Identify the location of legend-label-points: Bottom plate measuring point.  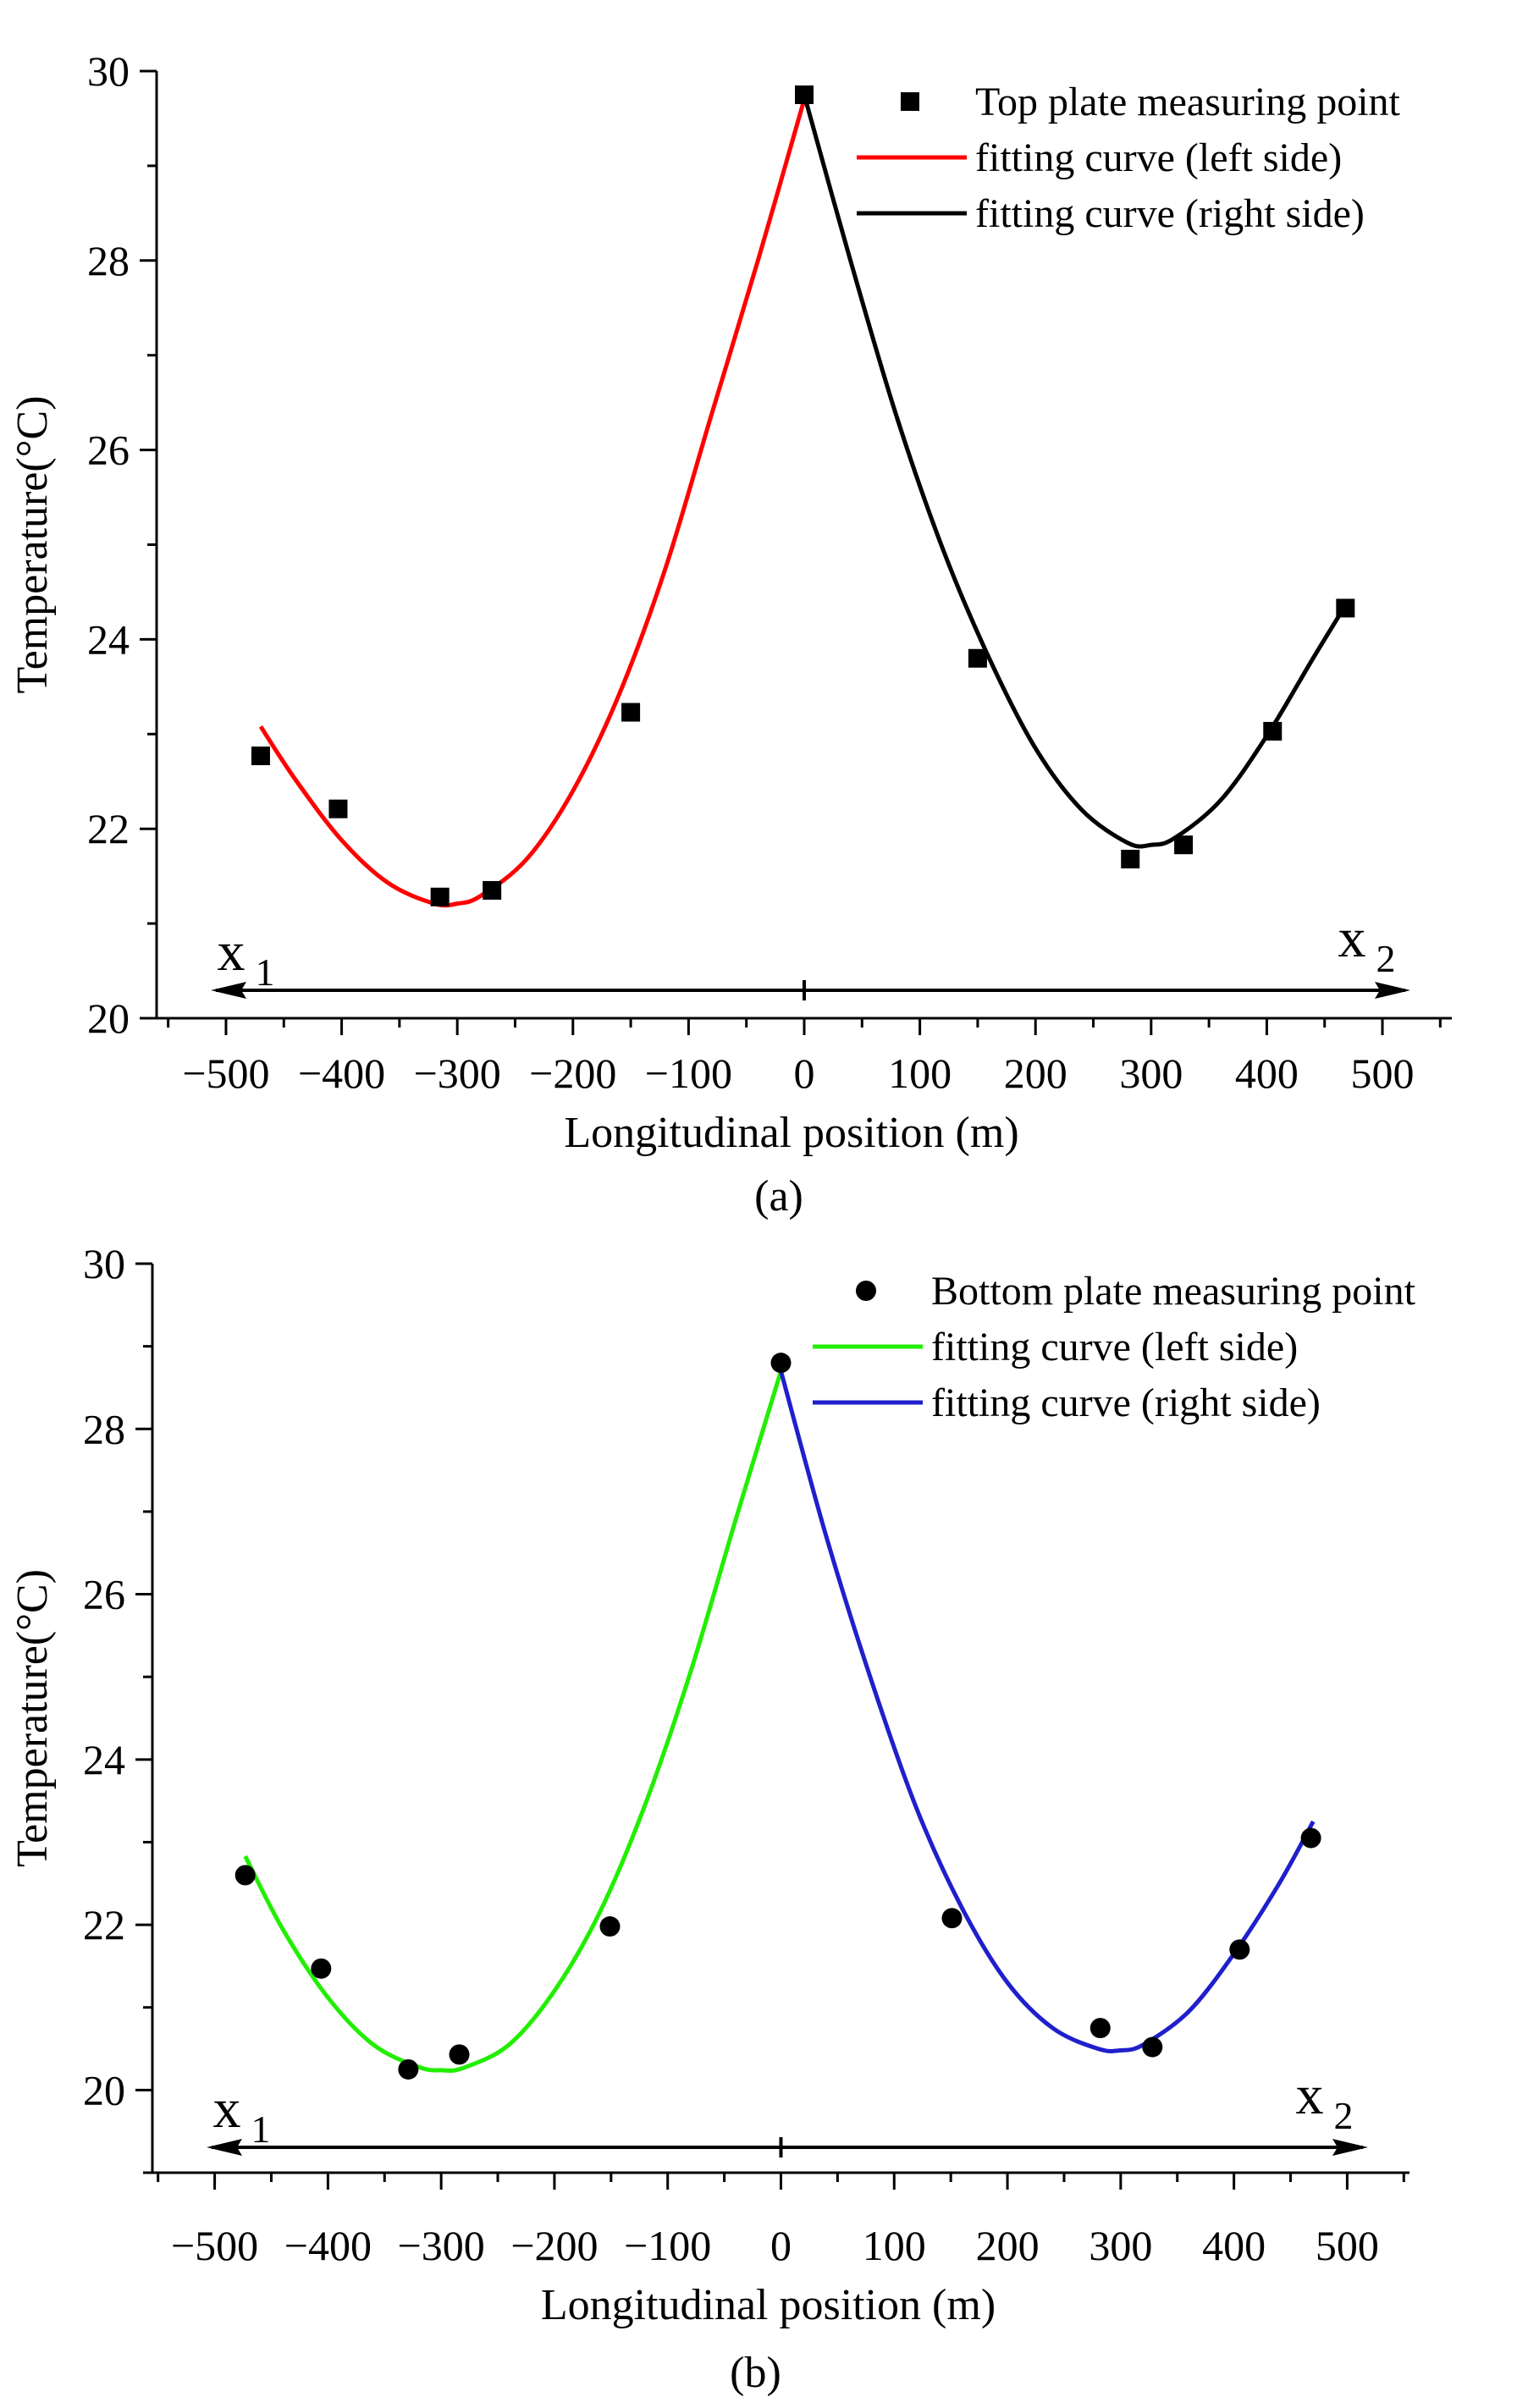
(1173, 1292).